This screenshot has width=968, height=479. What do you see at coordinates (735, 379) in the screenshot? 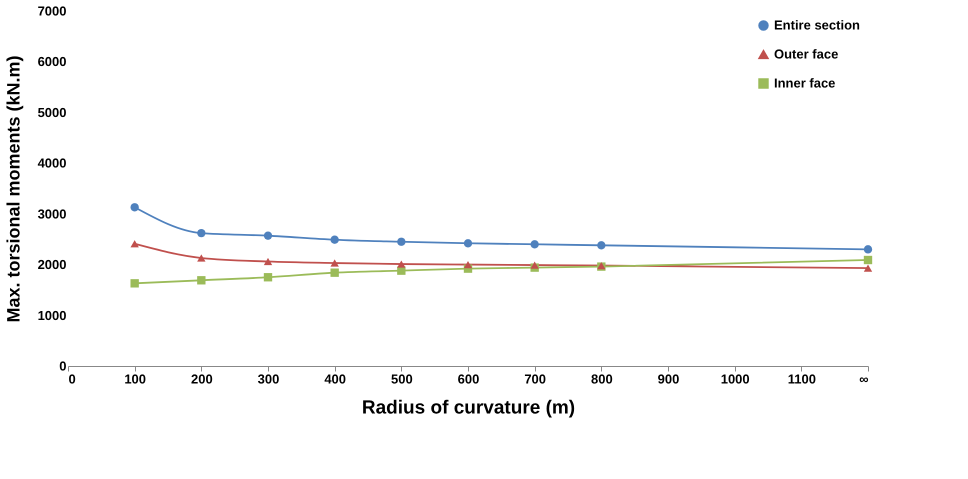
I see `x-tick-label: 1000` at bounding box center [735, 379].